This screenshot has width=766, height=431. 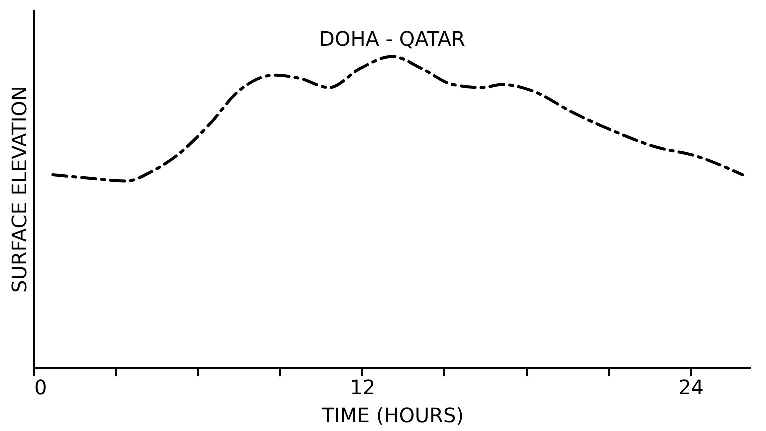 What do you see at coordinates (41, 388) in the screenshot?
I see `x-tick-label: 0` at bounding box center [41, 388].